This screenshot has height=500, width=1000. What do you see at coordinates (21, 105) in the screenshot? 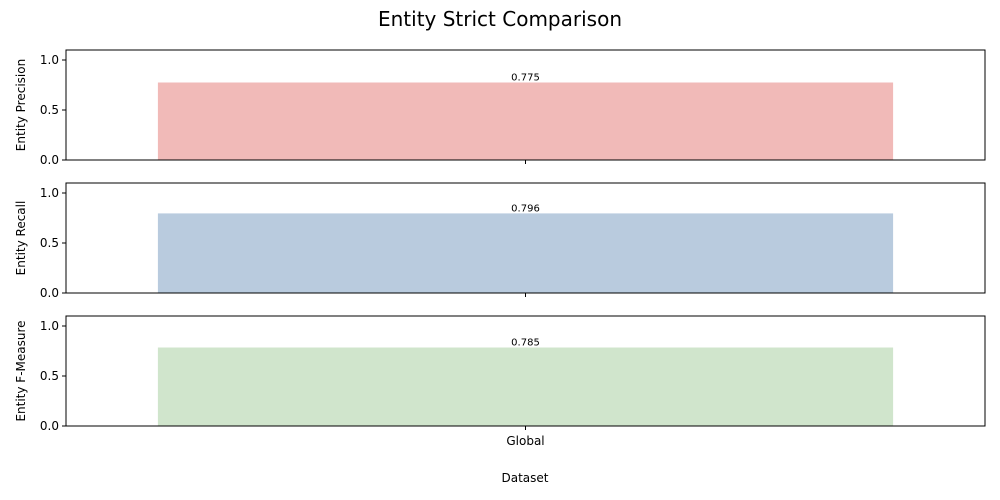
I see `y-axis-label: Entity Precision` at bounding box center [21, 105].